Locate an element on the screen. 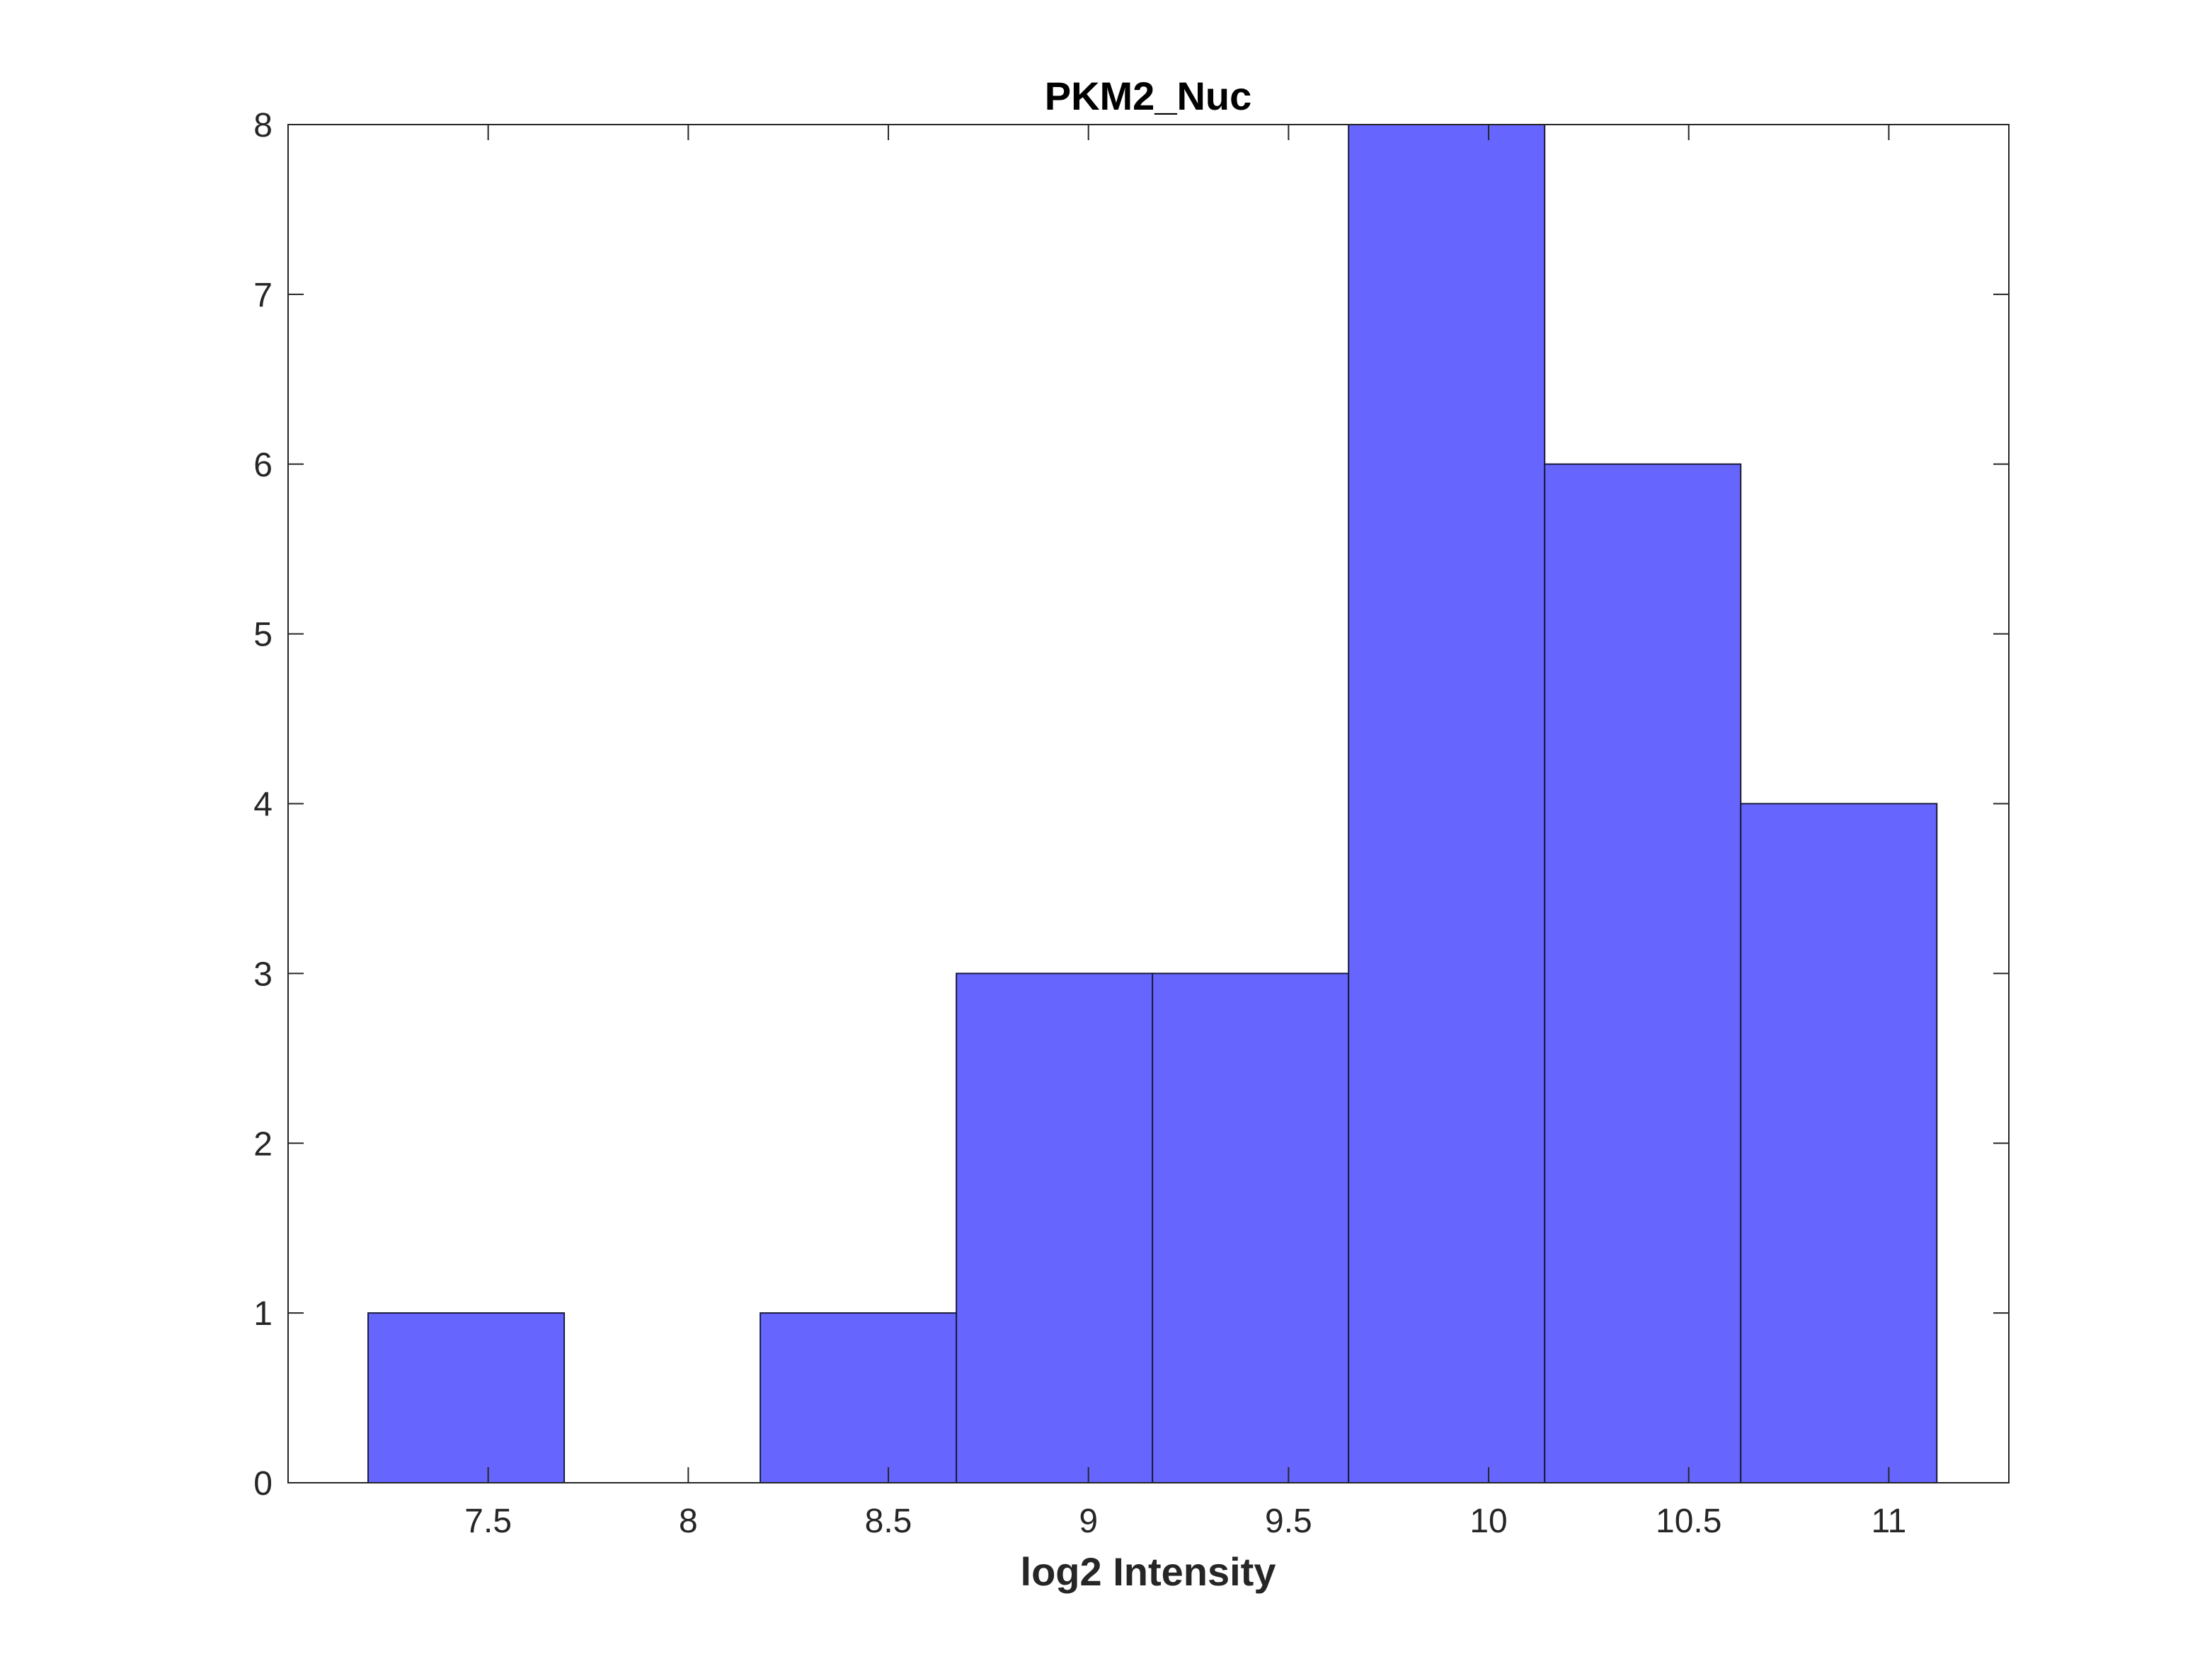 The width and height of the screenshot is (2212, 1659). x-tick-label: 8.5 is located at coordinates (889, 1521).